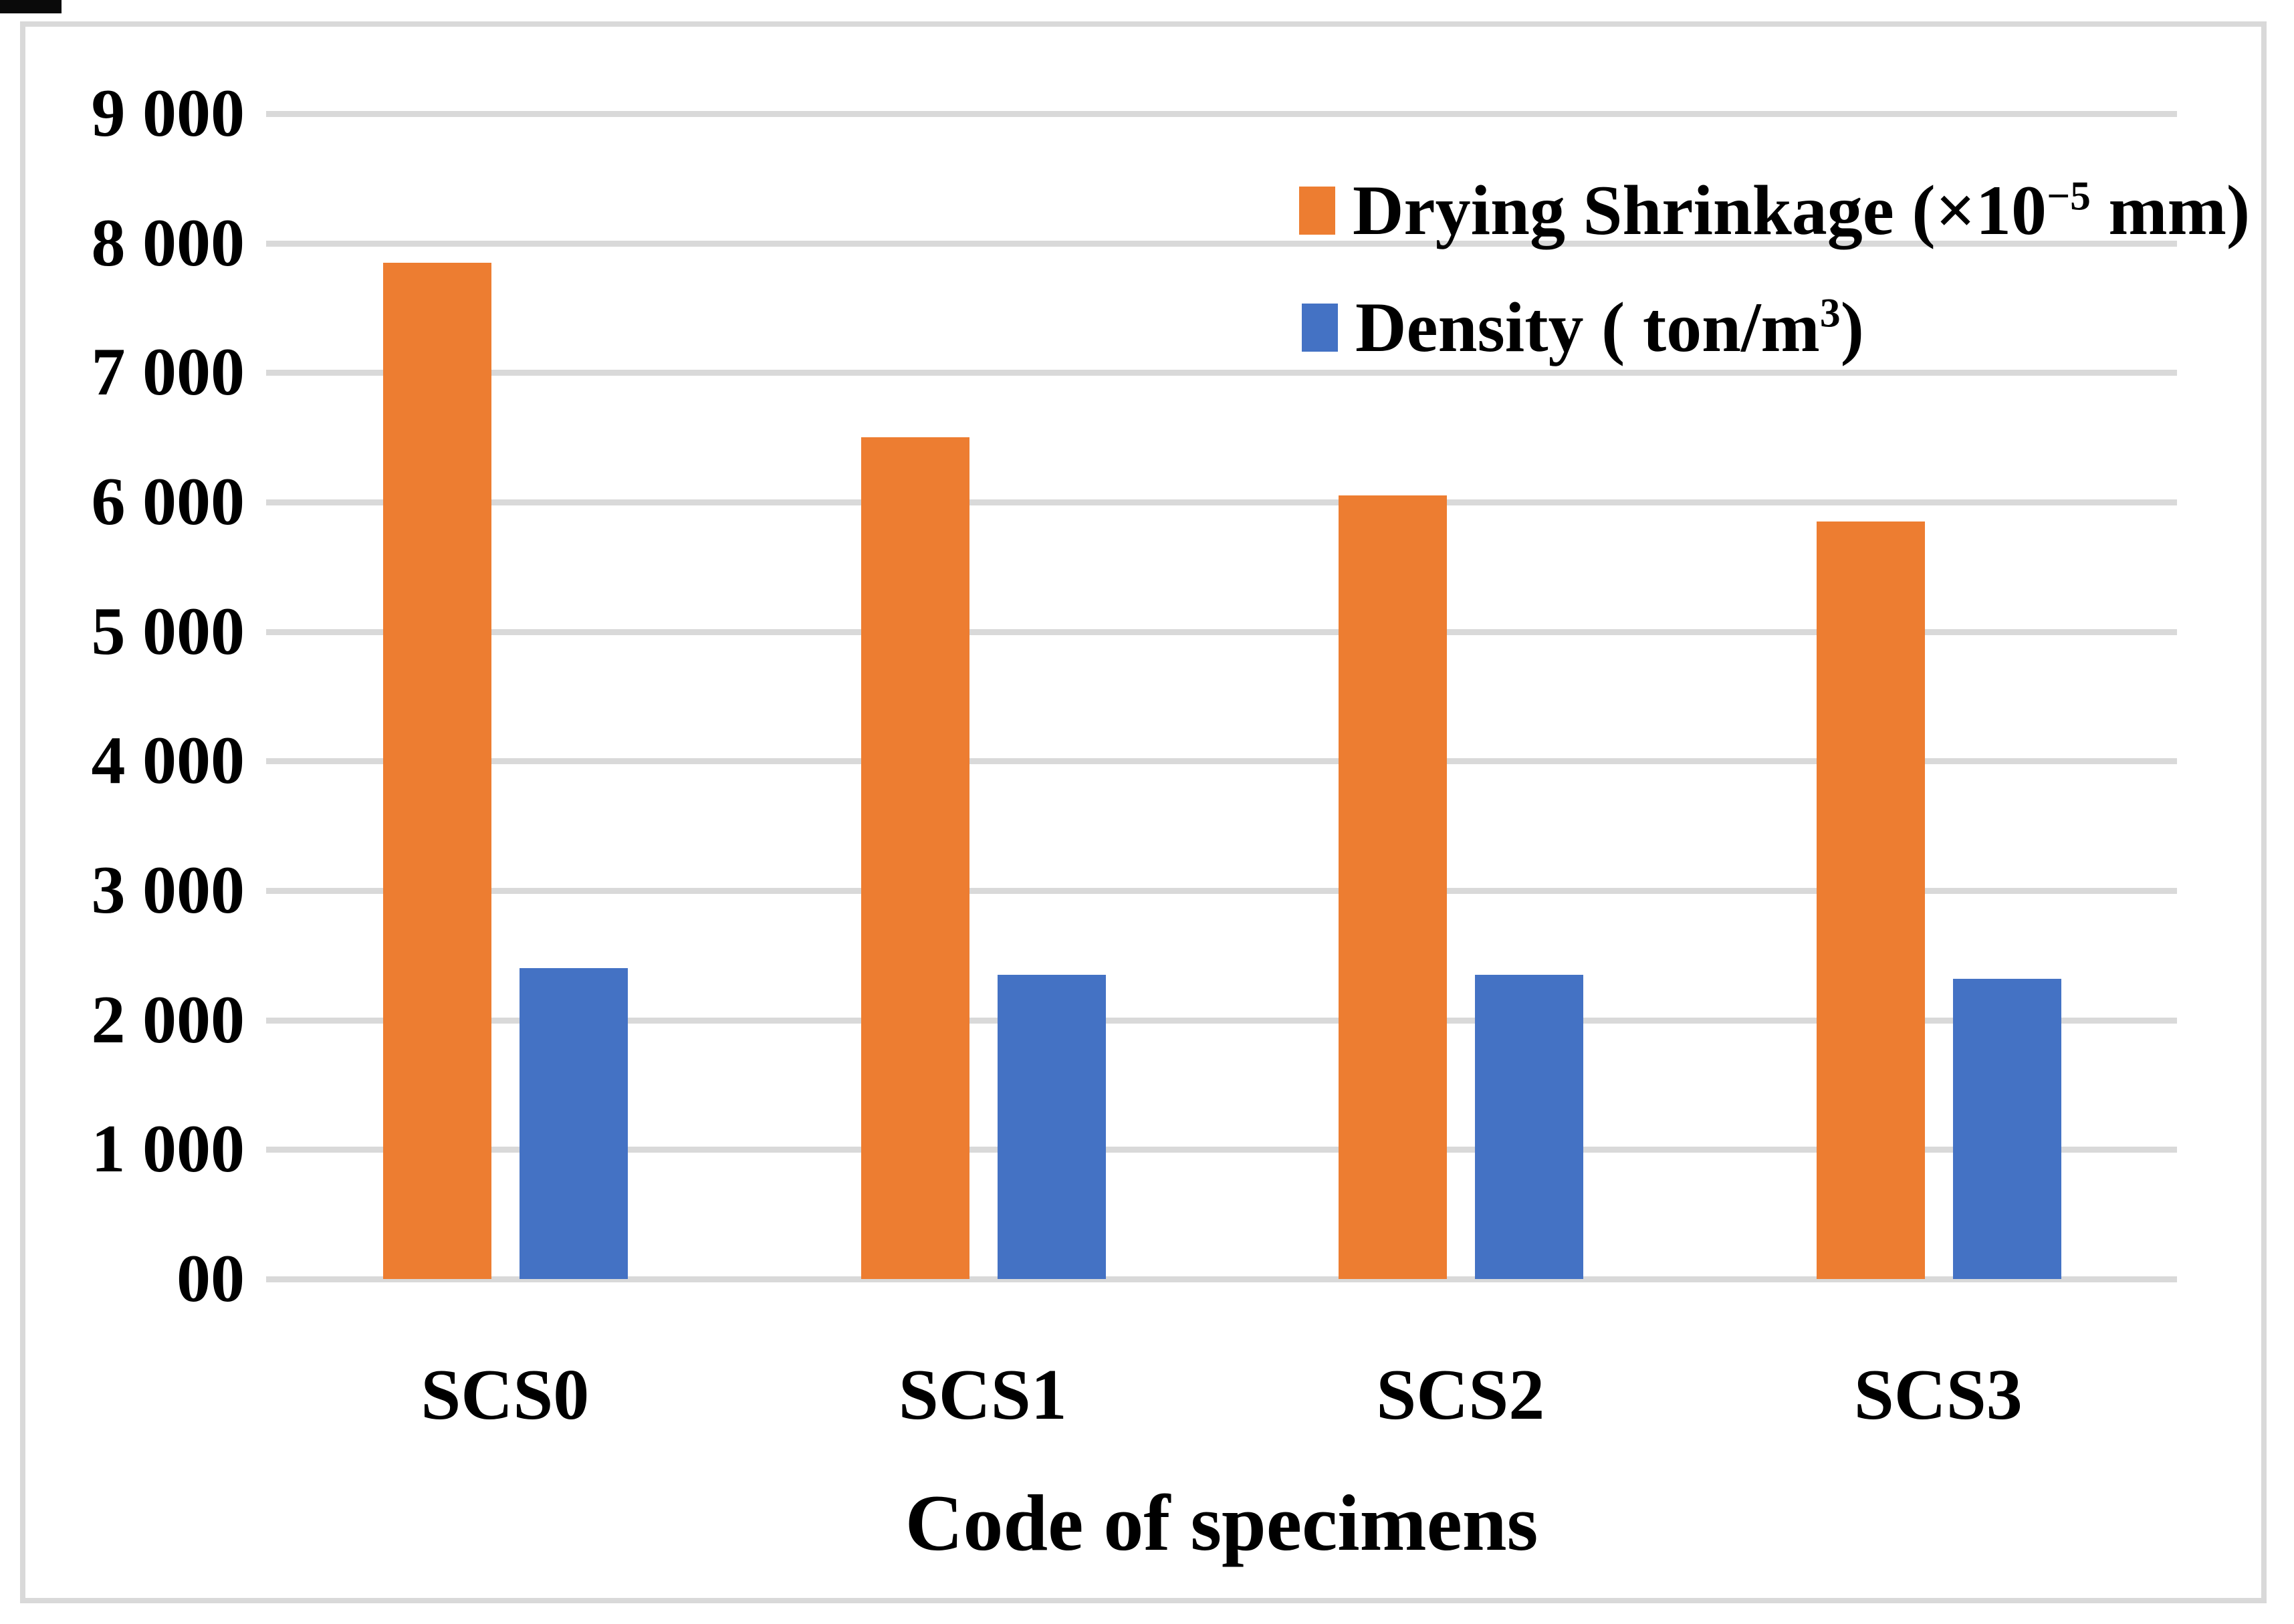  I want to click on legend-swatch-drying-shrinkage-icon, so click(1317, 211).